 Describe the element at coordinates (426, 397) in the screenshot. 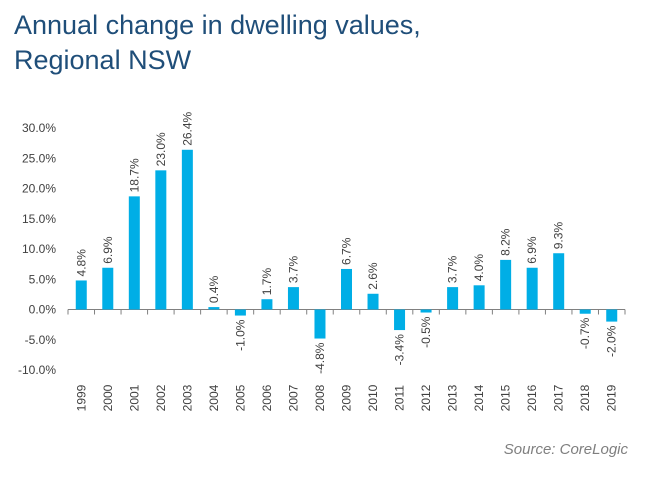

I see `x-tick-label: 2012` at that location.